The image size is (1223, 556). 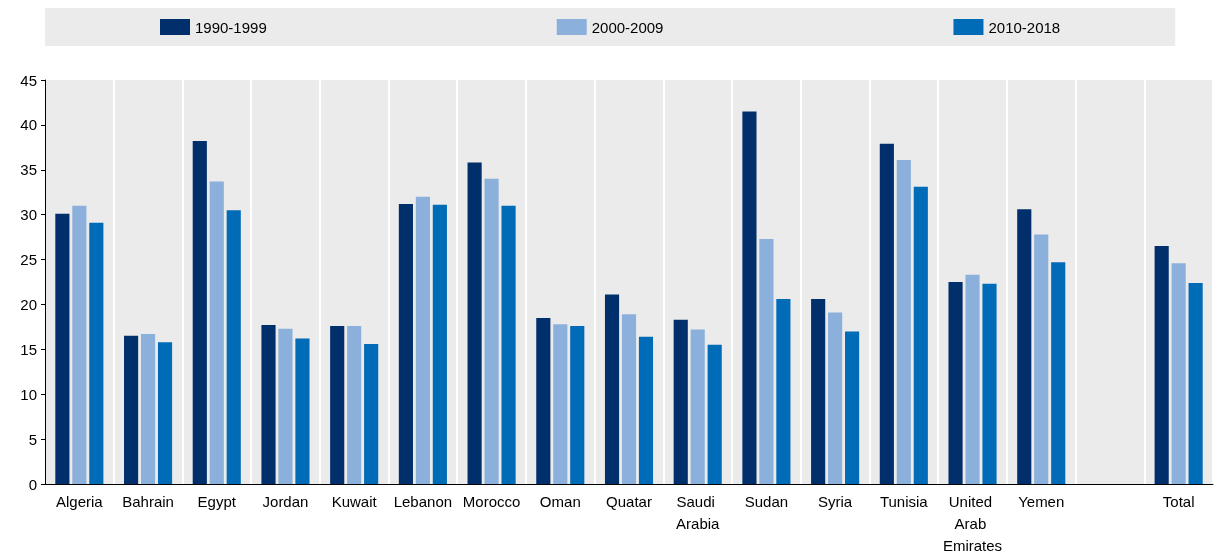 What do you see at coordinates (32, 484) in the screenshot?
I see `y-tick-label: 0` at bounding box center [32, 484].